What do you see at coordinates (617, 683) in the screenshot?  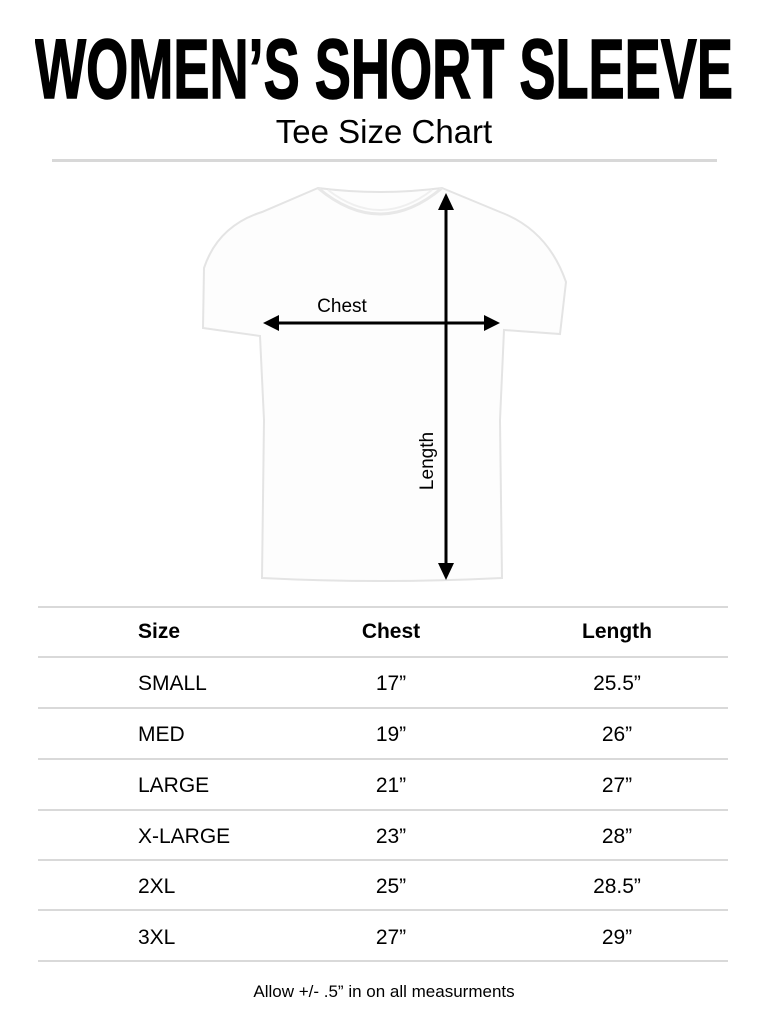 I see `length-cell: 25.5”` at bounding box center [617, 683].